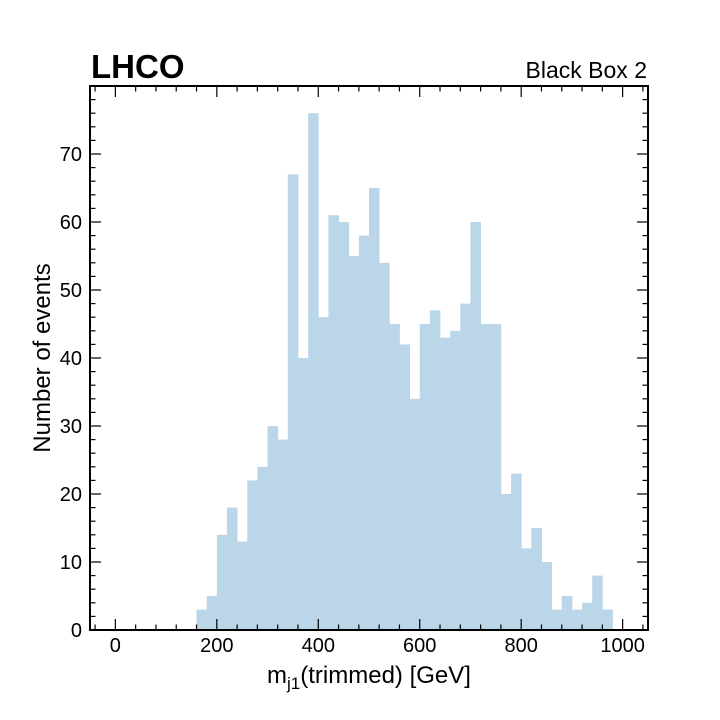 This screenshot has width=720, height=720. What do you see at coordinates (520, 646) in the screenshot?
I see `x-tick-label: 800` at bounding box center [520, 646].